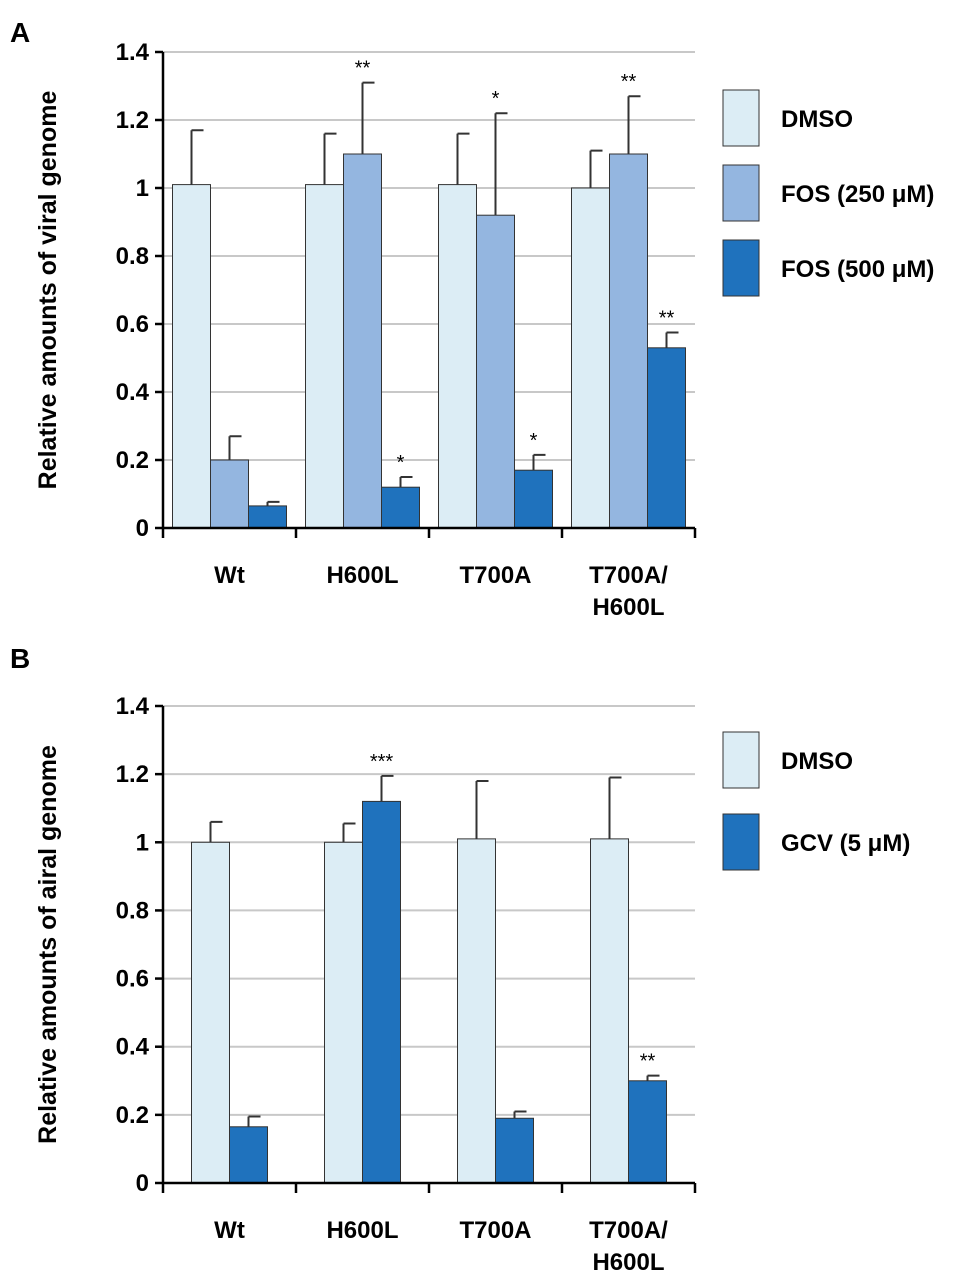 The width and height of the screenshot is (975, 1275). I want to click on bar-A-s1-c0, so click(229, 494).